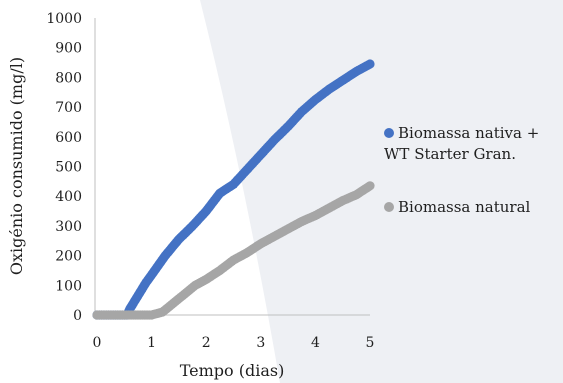 The height and width of the screenshot is (383, 563). I want to click on x-tick-label: 3, so click(260, 343).